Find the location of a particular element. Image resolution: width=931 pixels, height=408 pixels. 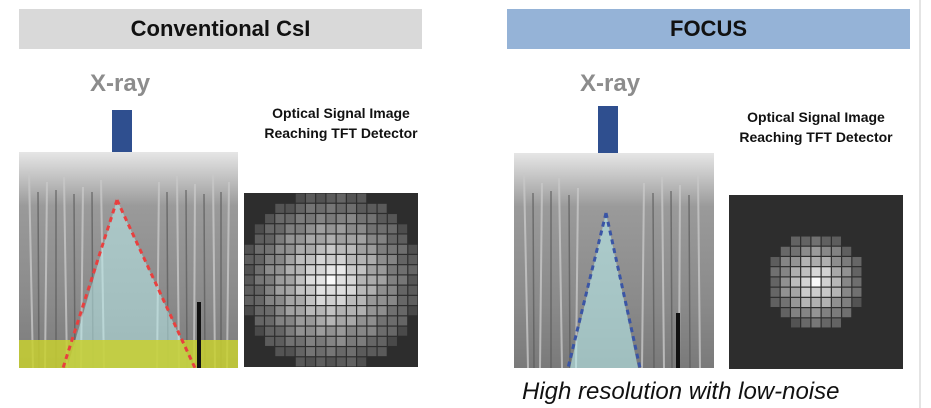

conventional-csi-micrograph is located at coordinates (128, 260).